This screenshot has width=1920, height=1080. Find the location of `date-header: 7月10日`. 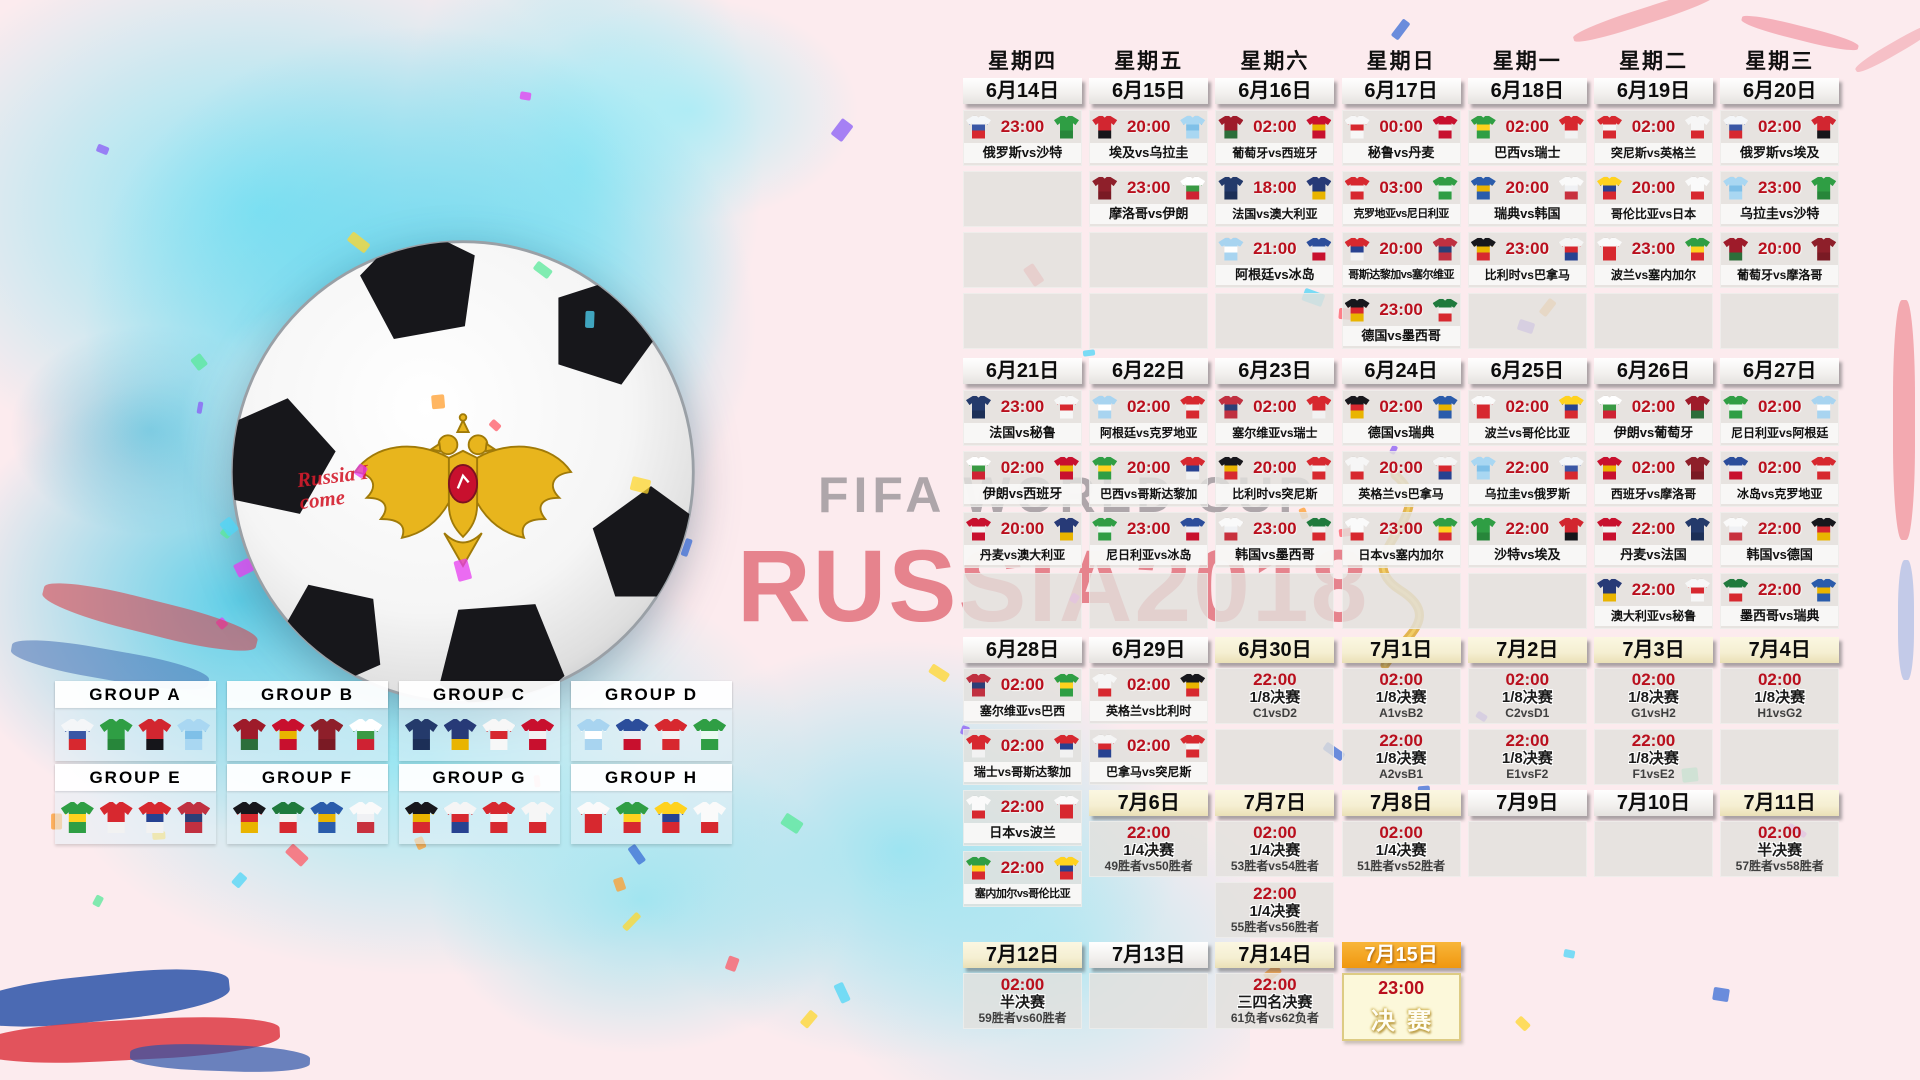

date-header: 7月10日 is located at coordinates (1653, 803).